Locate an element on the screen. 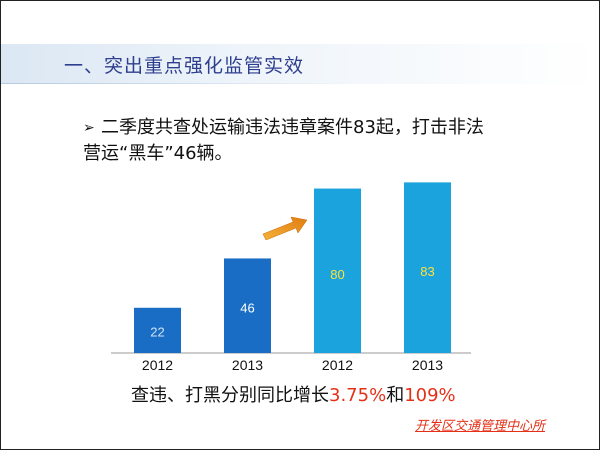  summary-conj: 和 is located at coordinates (395, 395).